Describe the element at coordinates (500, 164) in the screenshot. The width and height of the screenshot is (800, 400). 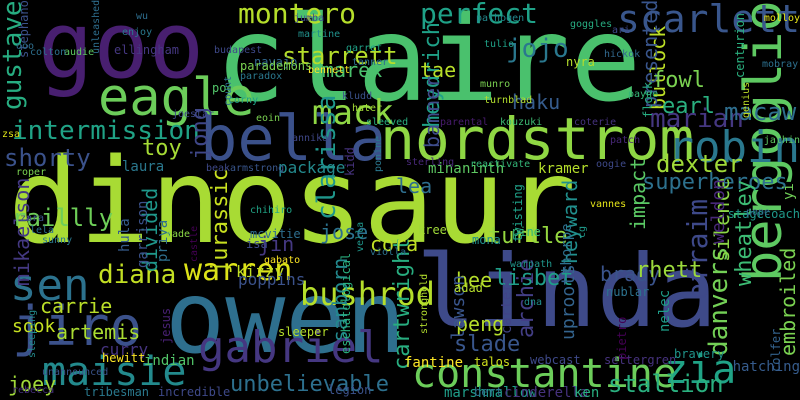
I see `word-reactivate: reactivate` at that location.